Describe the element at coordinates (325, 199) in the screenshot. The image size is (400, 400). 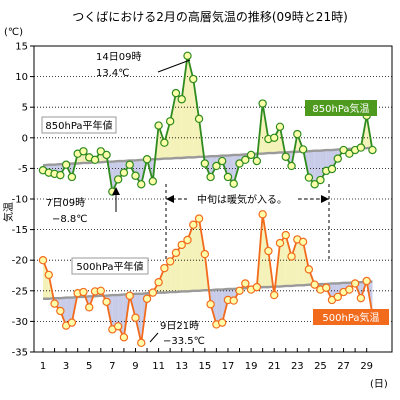
I see `period-arrow-right` at that location.